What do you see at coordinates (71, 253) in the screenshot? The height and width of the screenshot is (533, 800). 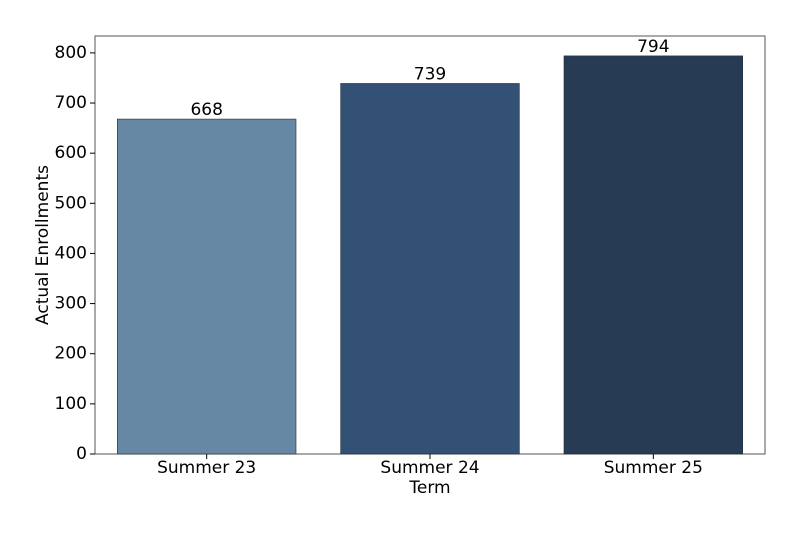 I see `y-tick-label: 400` at bounding box center [71, 253].